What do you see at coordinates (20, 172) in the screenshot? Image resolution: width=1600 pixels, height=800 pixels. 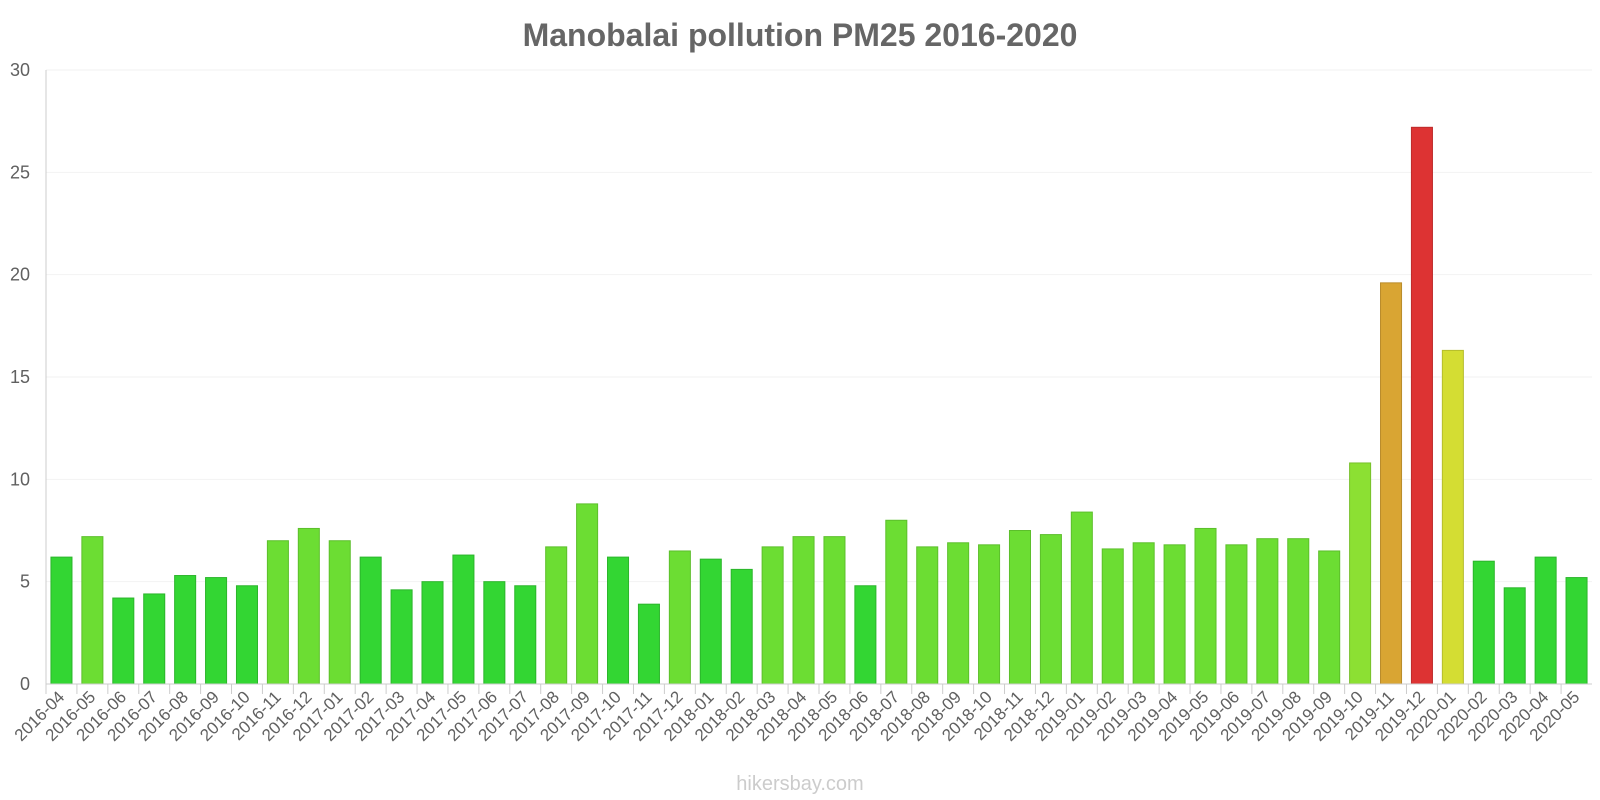 I see `y-tick-label: 25` at bounding box center [20, 172].